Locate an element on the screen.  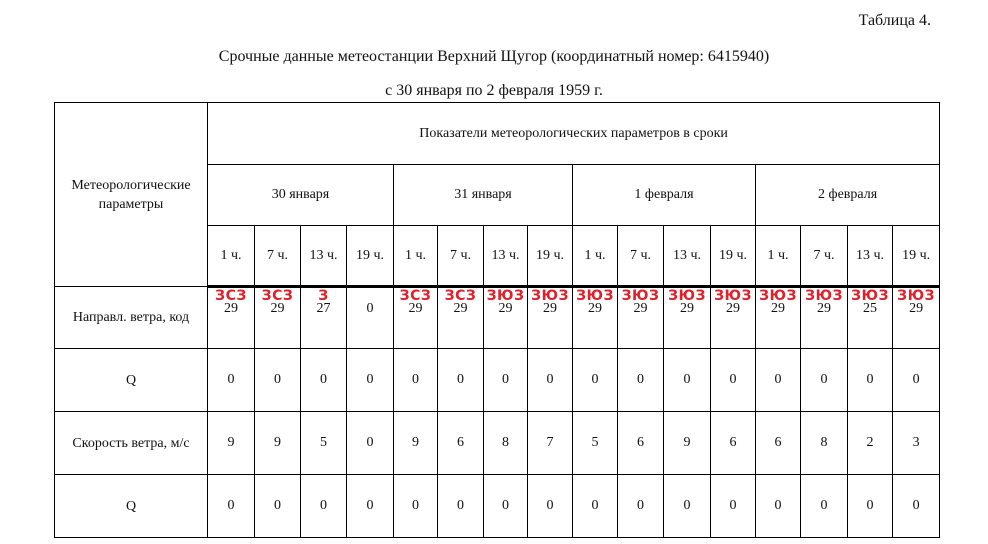
direction-cell: З 27 is located at coordinates (323, 317).